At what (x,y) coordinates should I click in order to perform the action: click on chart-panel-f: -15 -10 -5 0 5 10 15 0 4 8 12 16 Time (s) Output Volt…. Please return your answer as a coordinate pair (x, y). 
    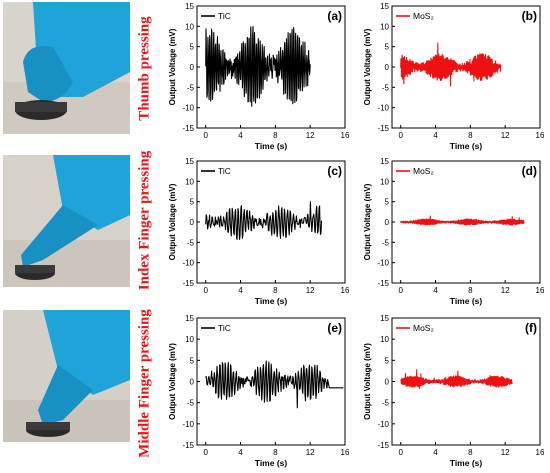
    Looking at the image, I should click on (454, 391).